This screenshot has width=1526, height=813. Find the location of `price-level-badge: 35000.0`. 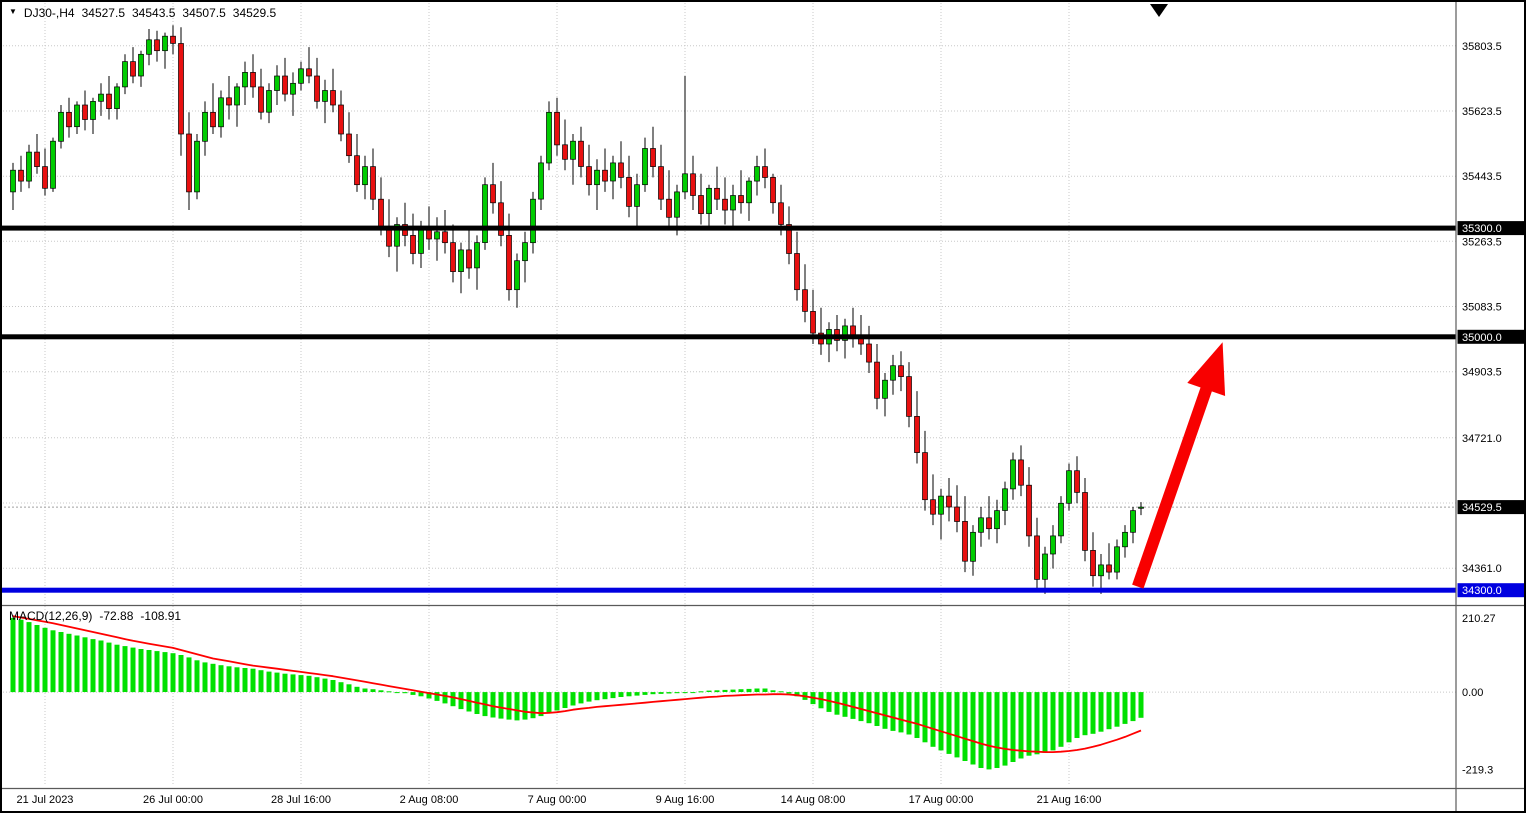

price-level-badge: 35000.0 is located at coordinates (1491, 336).